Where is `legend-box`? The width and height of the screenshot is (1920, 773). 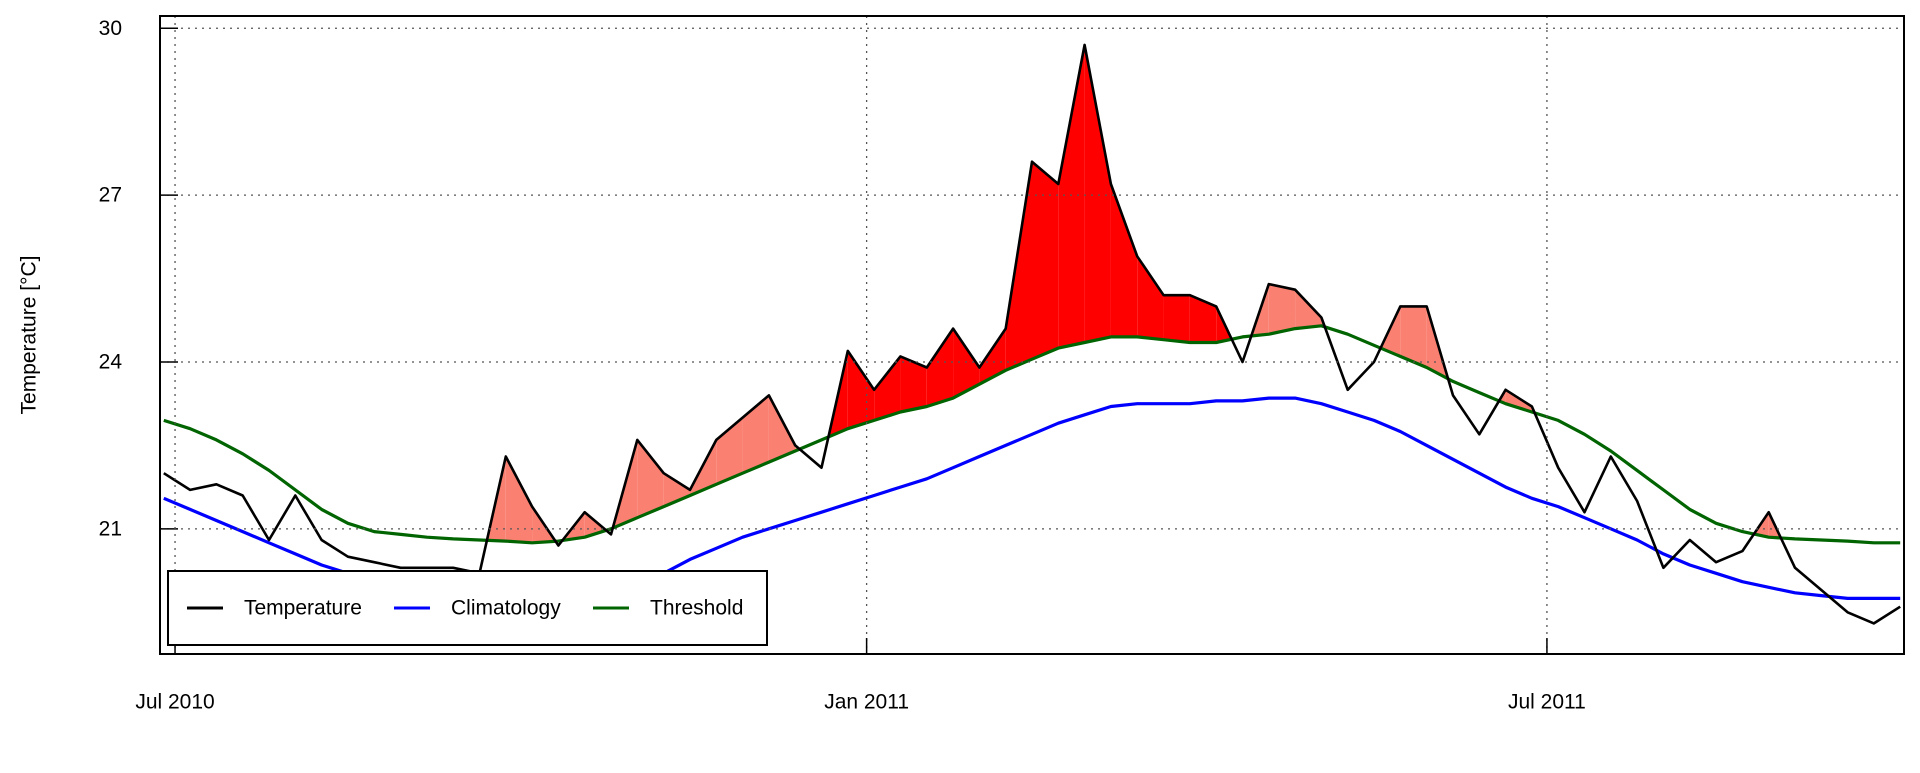
legend-box is located at coordinates (467, 608).